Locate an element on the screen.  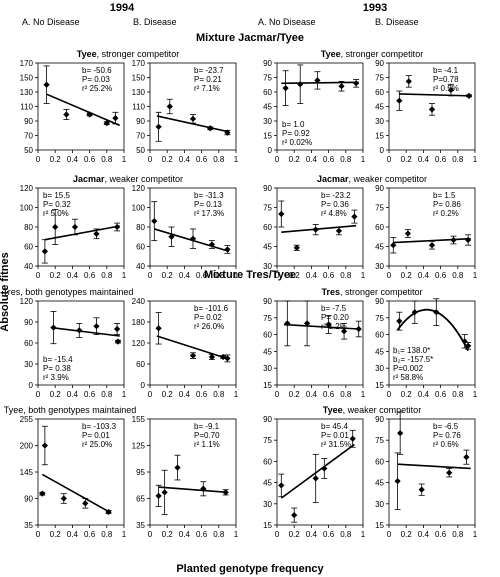
y-tick-label: 145 is located at coordinates (27, 472).